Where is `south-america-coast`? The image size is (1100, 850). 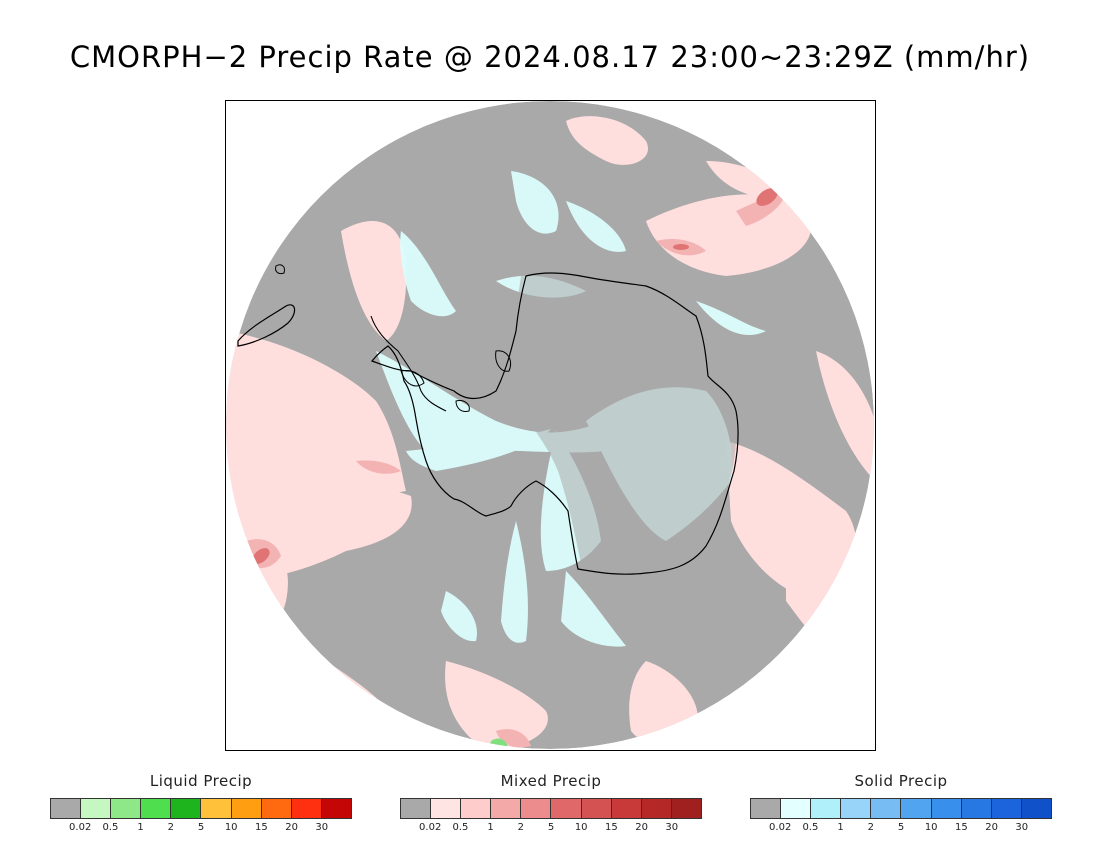
south-america-coast is located at coordinates (266, 325).